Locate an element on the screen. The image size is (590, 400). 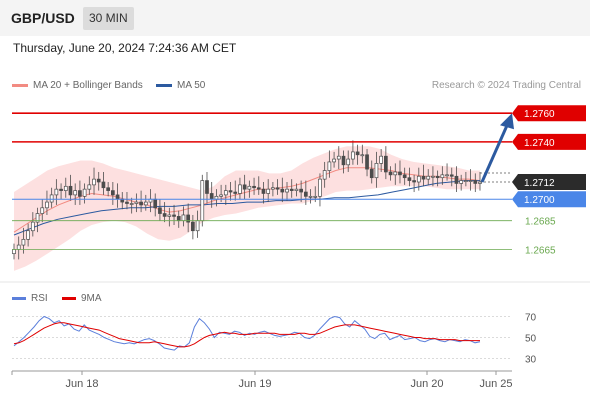
legend-ma50: MA 50 is located at coordinates (180, 85).